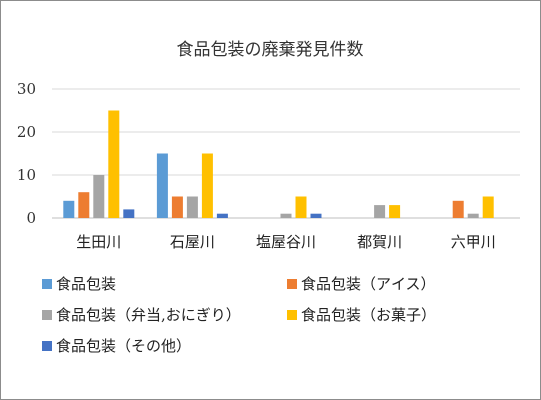  Describe the element at coordinates (148, 315) in the screenshot. I see `legend-label: 食品包装（弁当,おにぎり）` at that location.